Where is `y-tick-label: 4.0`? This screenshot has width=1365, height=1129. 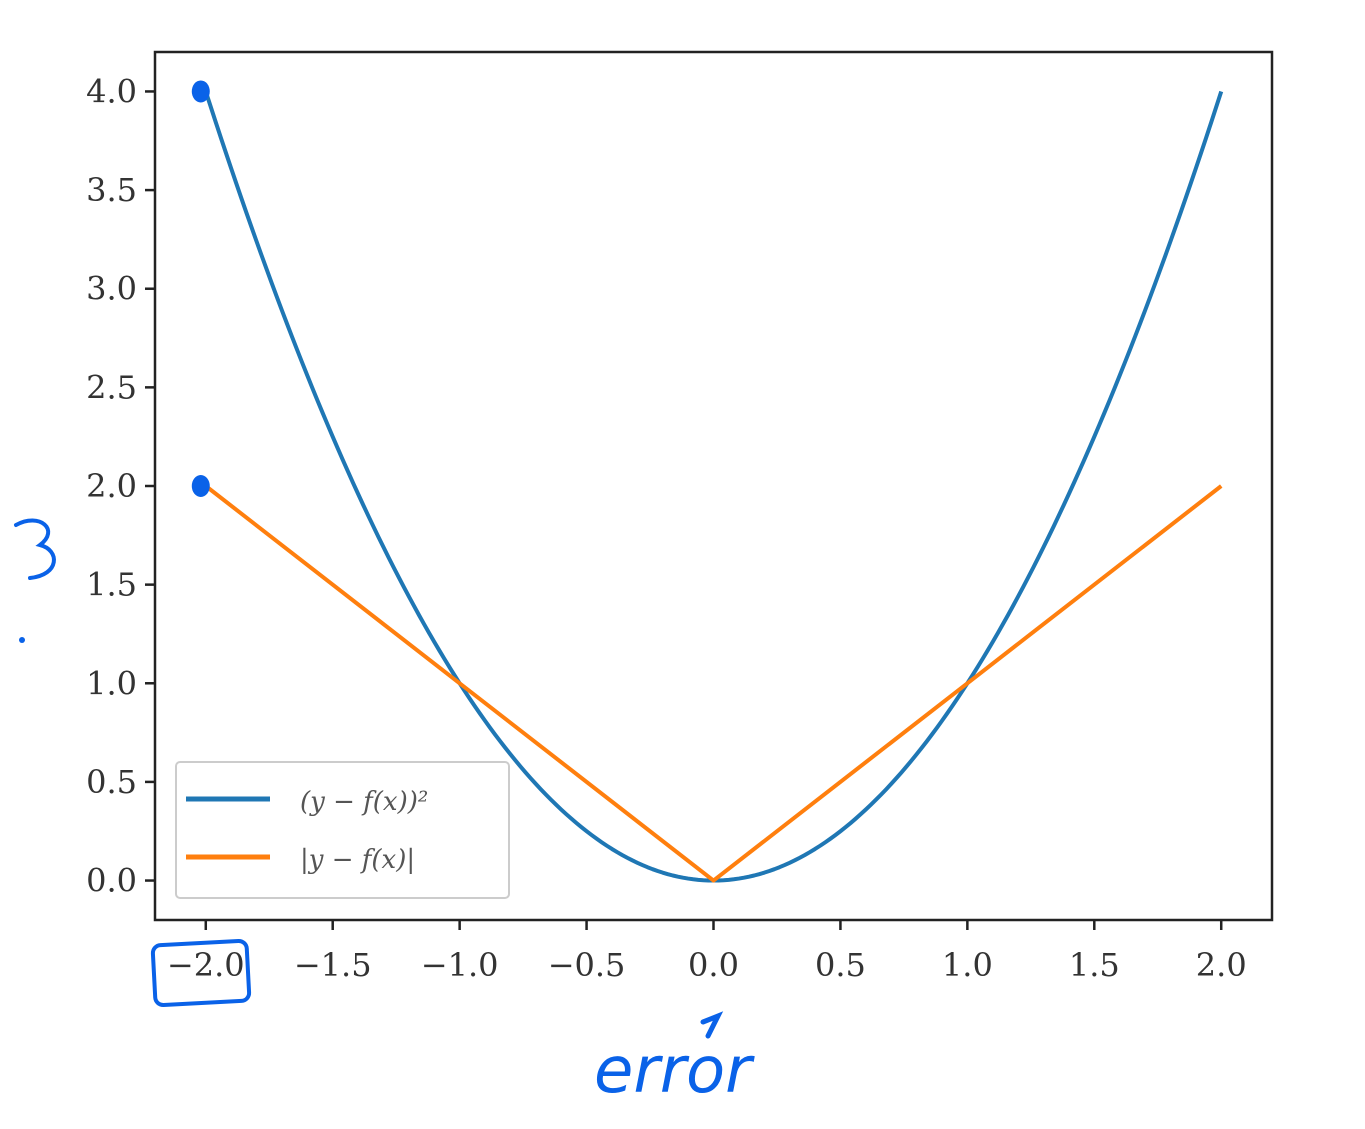
y-tick-label: 4.0 is located at coordinates (111, 91).